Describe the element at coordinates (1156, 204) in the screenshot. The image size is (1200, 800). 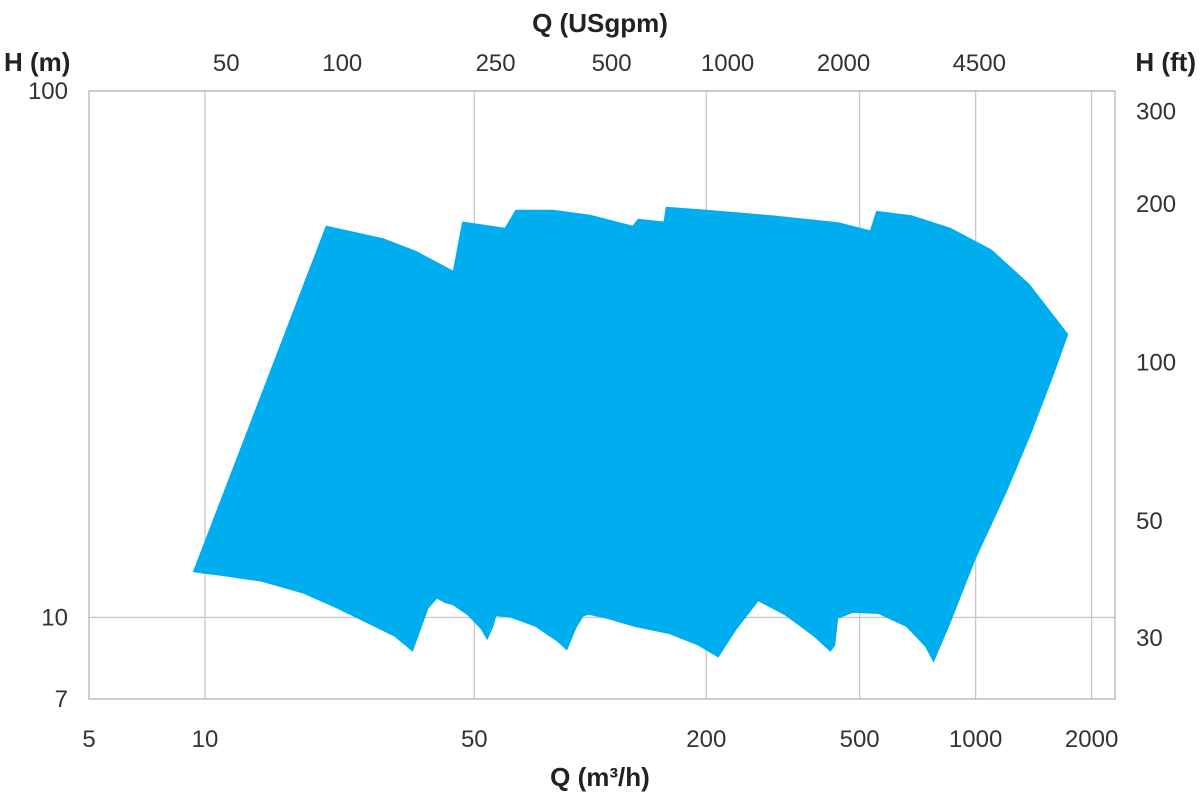
I see `y2-tick-label: 200` at that location.